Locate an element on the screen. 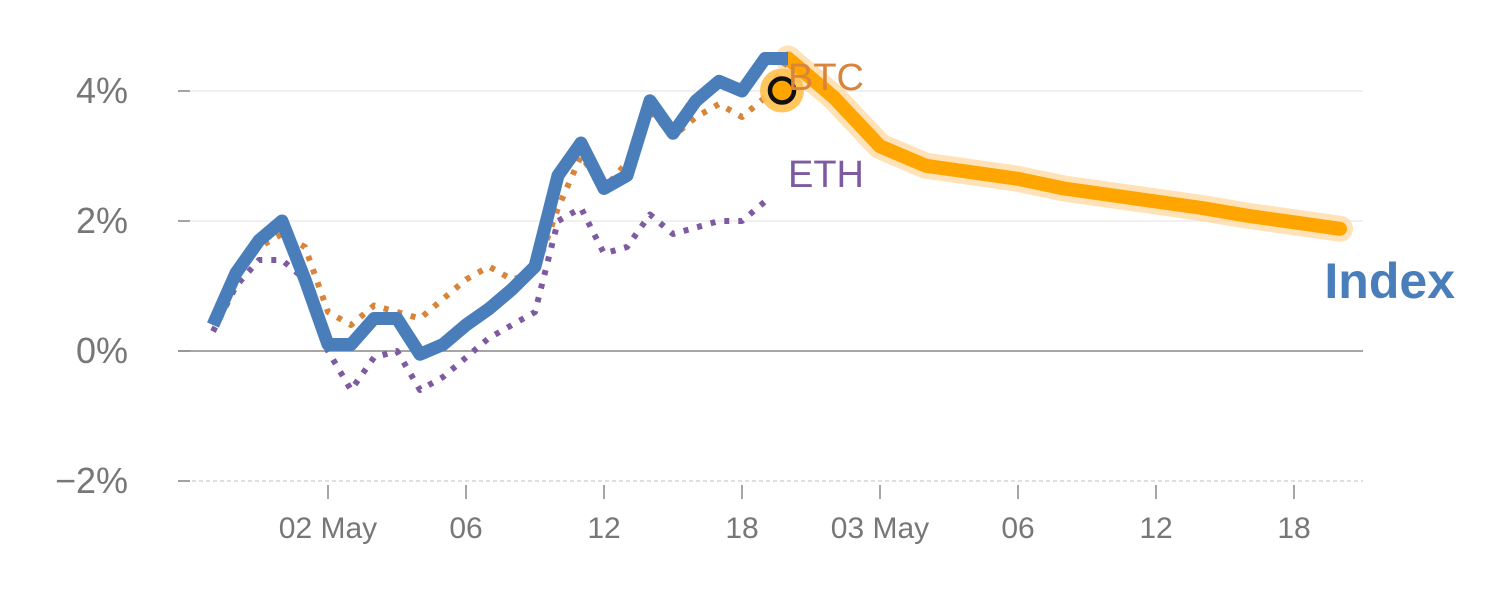  current-point-marker is located at coordinates (782, 90).